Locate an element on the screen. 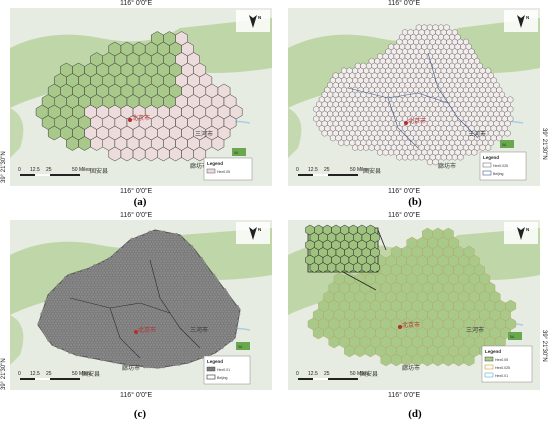  coord-right: 39° 21'30"N is located at coordinates (544, 346).